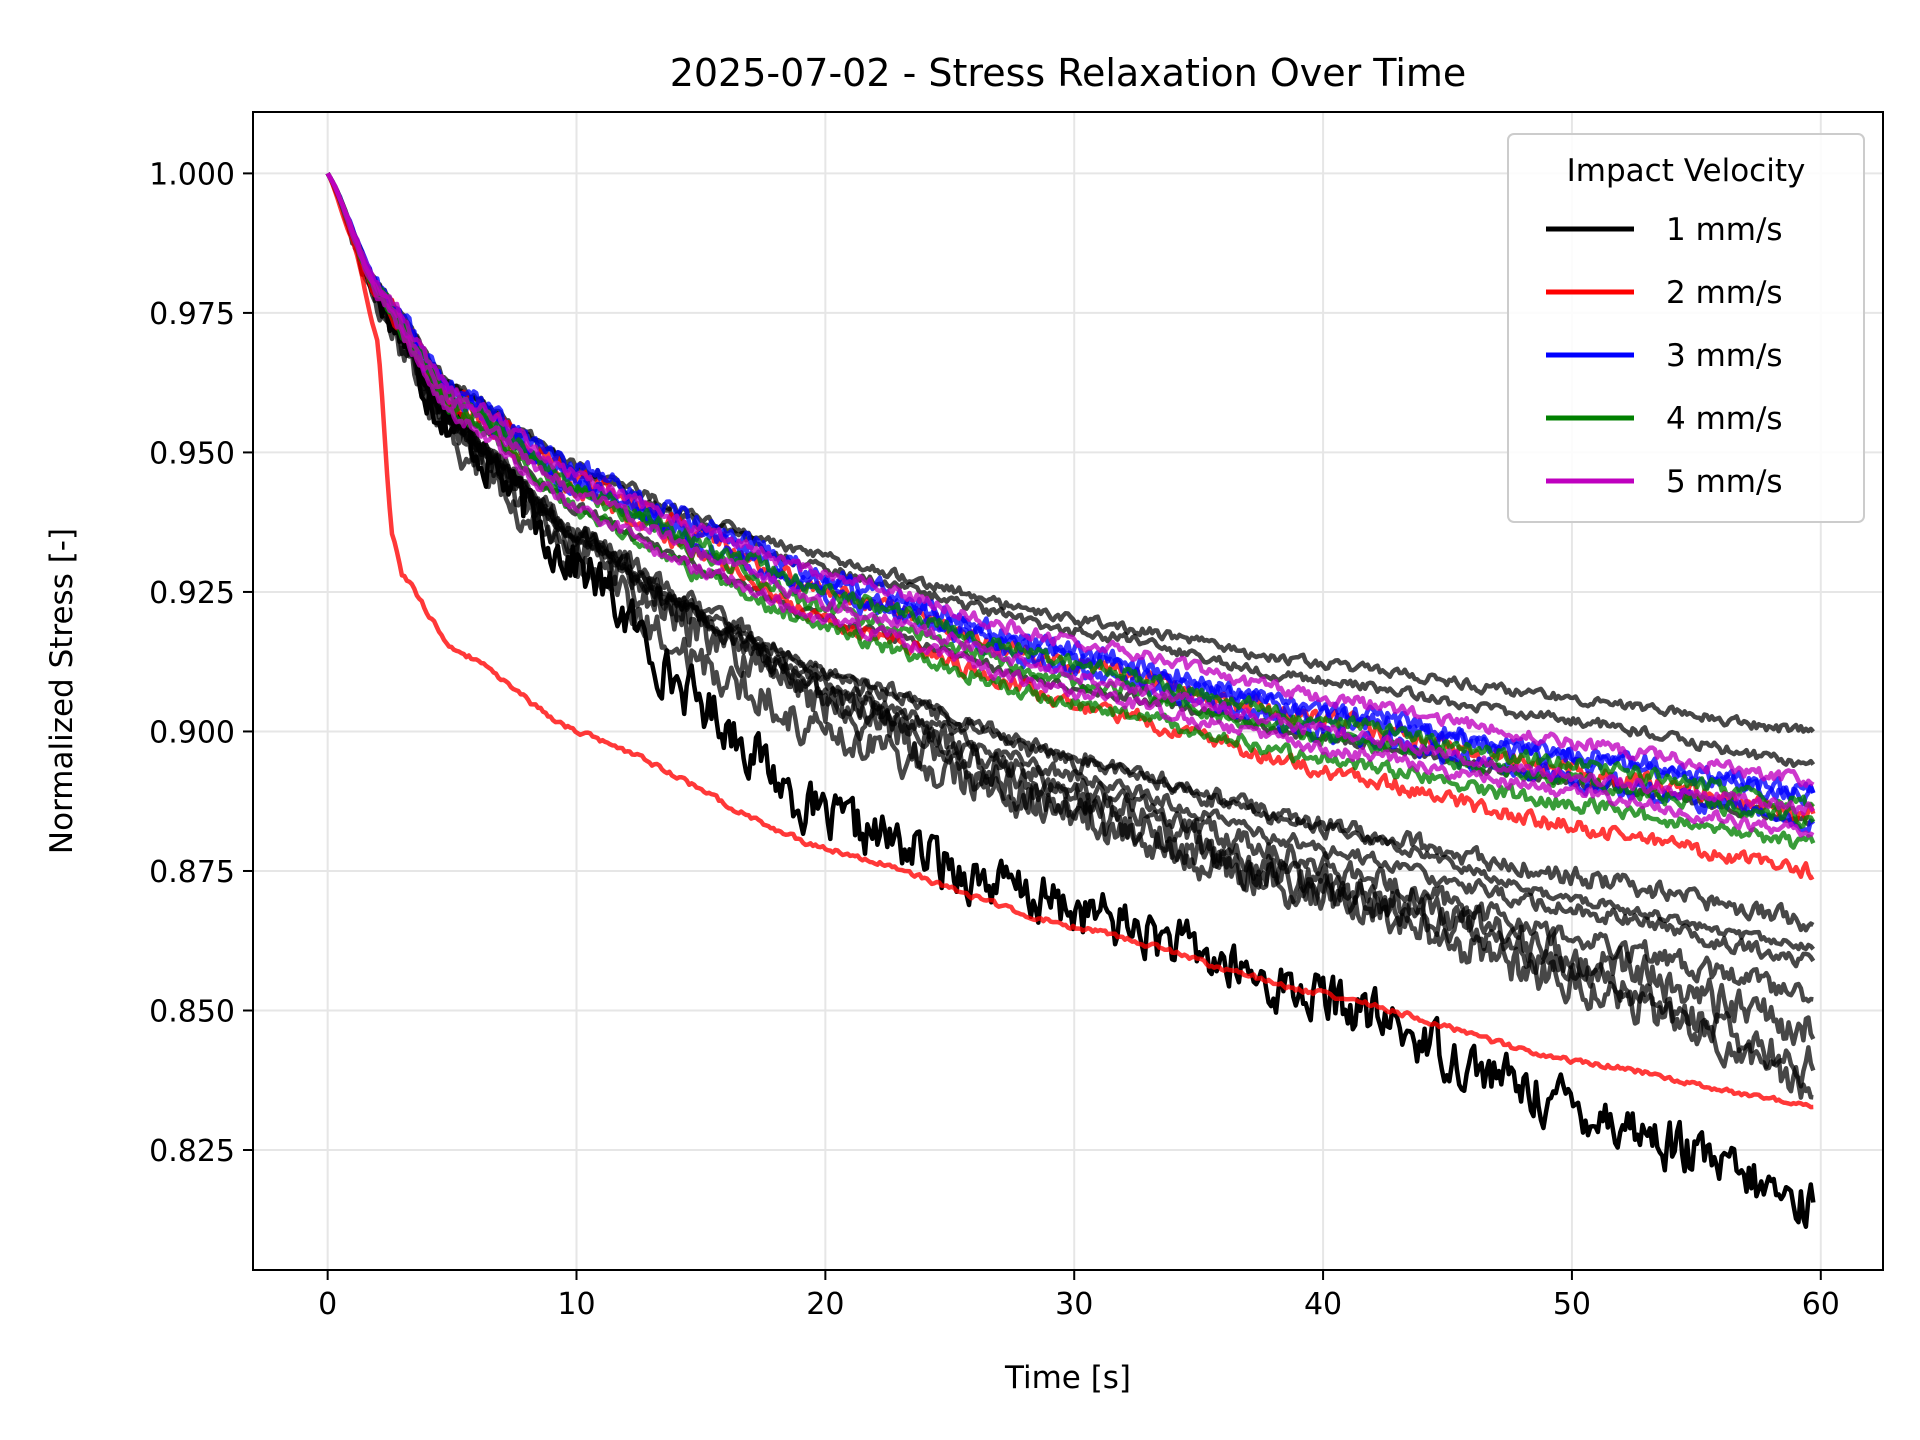 The width and height of the screenshot is (1920, 1440). I want to click on x-tick-label: 10, so click(576, 1304).